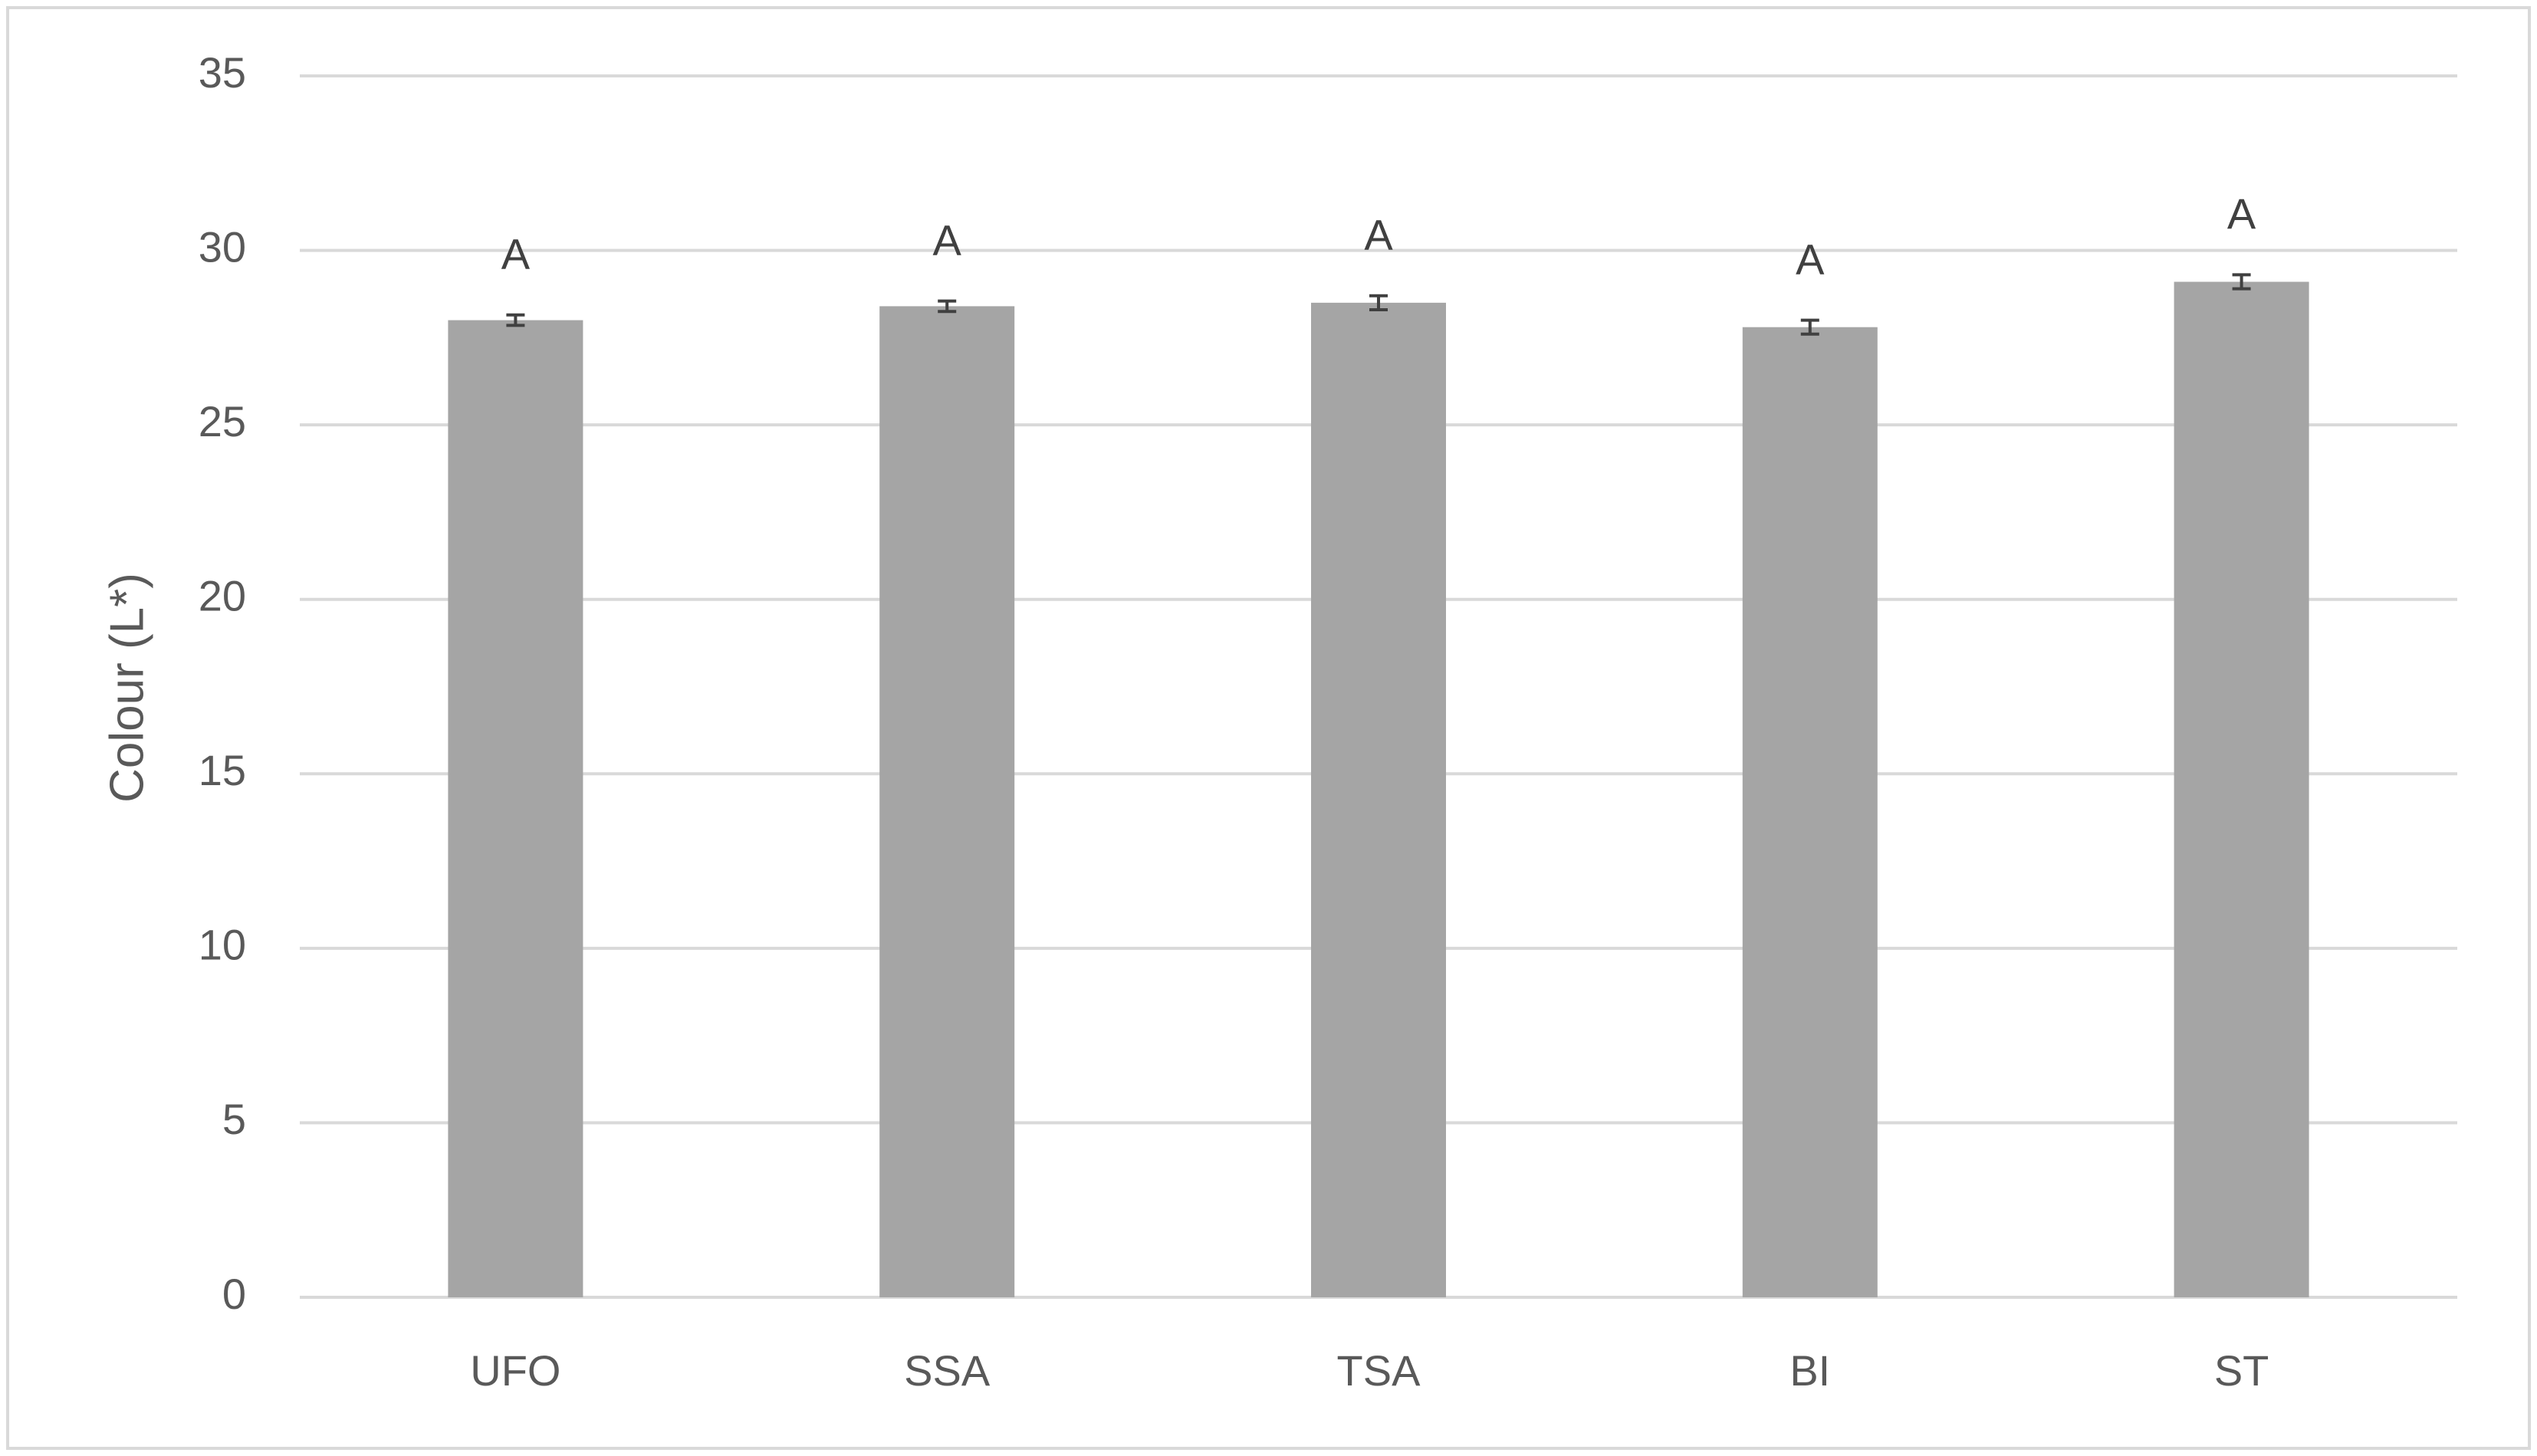 The height and width of the screenshot is (1456, 2537). Describe the element at coordinates (1379, 1370) in the screenshot. I see `x-tick-label: TSA` at that location.